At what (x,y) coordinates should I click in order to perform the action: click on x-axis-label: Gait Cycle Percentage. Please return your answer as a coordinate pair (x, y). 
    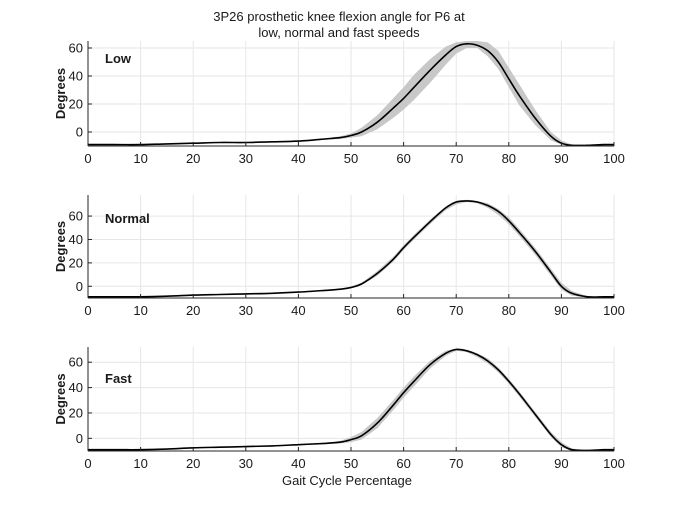
    Looking at the image, I should click on (347, 480).